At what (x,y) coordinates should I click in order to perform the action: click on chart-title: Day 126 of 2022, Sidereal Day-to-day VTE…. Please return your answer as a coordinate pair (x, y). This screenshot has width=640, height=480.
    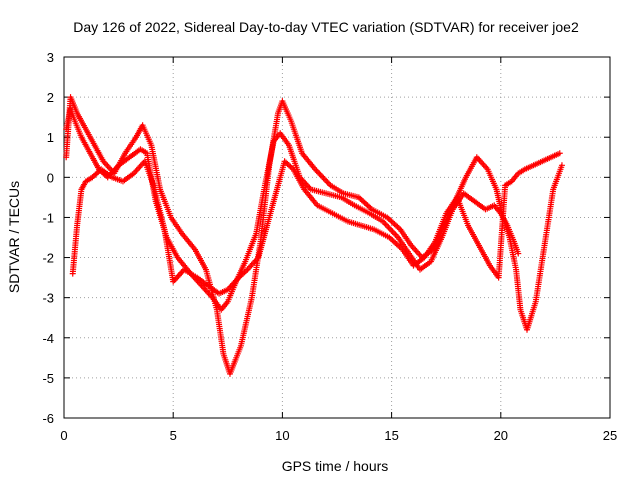
    Looking at the image, I should click on (326, 27).